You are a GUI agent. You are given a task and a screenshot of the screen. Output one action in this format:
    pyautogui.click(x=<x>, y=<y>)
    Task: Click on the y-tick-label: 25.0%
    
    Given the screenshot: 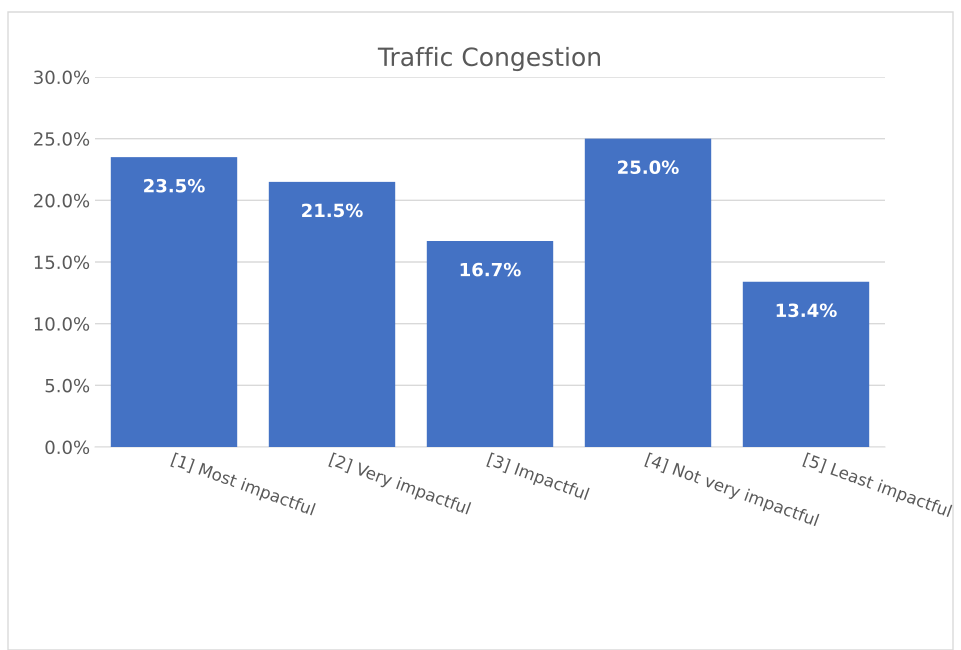 What is the action you would take?
    pyautogui.click(x=62, y=139)
    